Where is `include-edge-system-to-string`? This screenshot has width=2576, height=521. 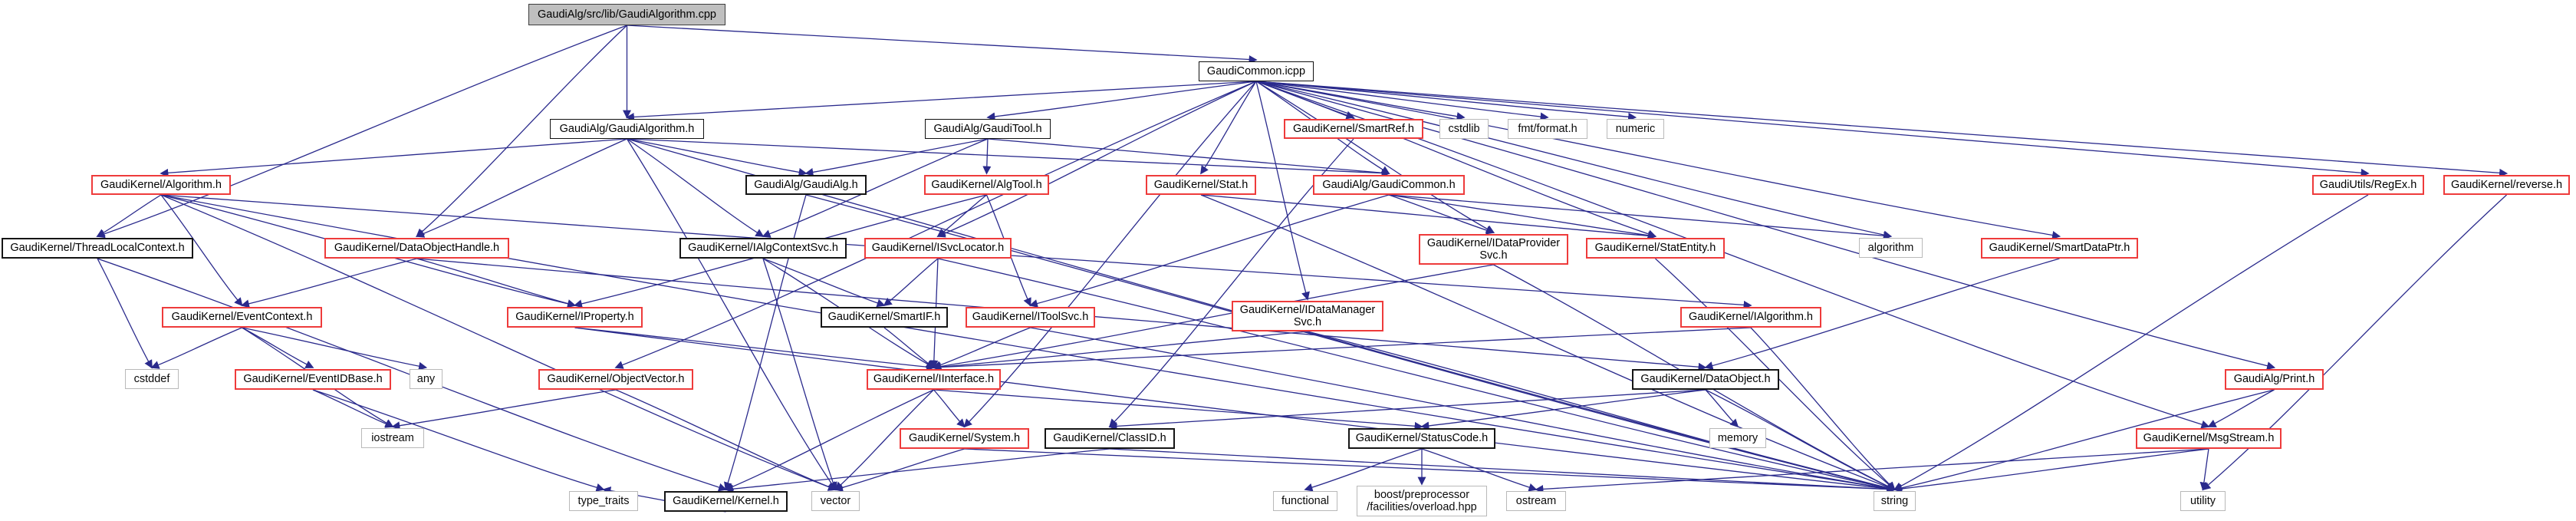 include-edge-system-to-string is located at coordinates (1430, 471).